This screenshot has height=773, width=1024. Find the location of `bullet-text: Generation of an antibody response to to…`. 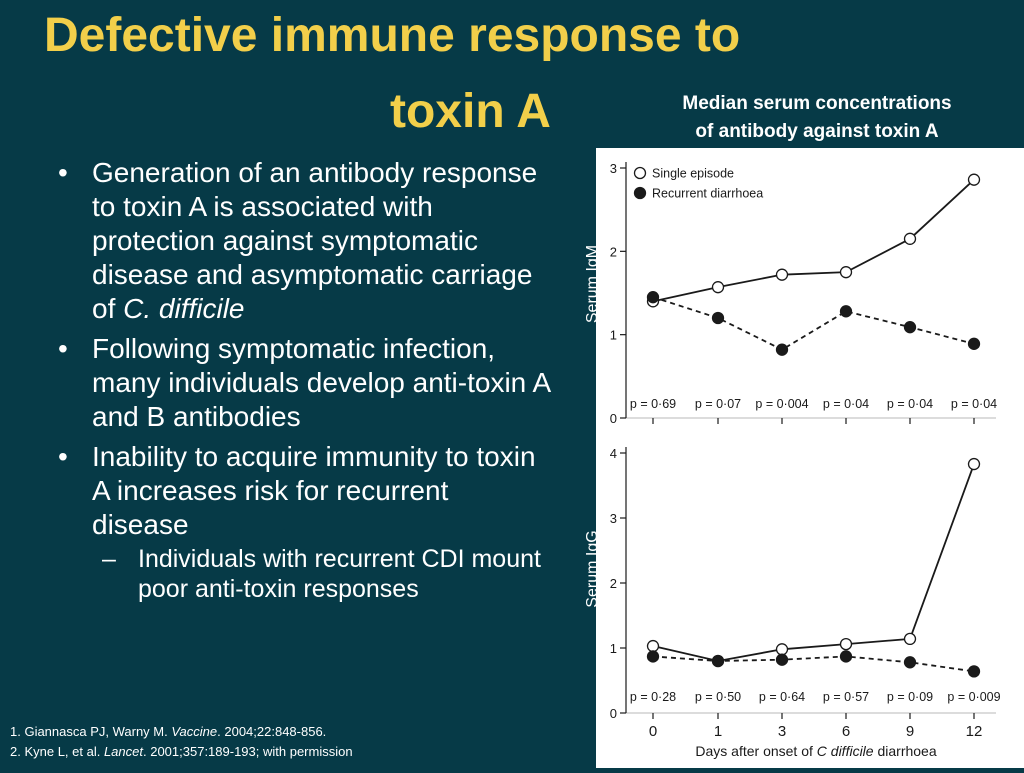

bullet-text: Generation of an antibody response to to… is located at coordinates (315, 240).